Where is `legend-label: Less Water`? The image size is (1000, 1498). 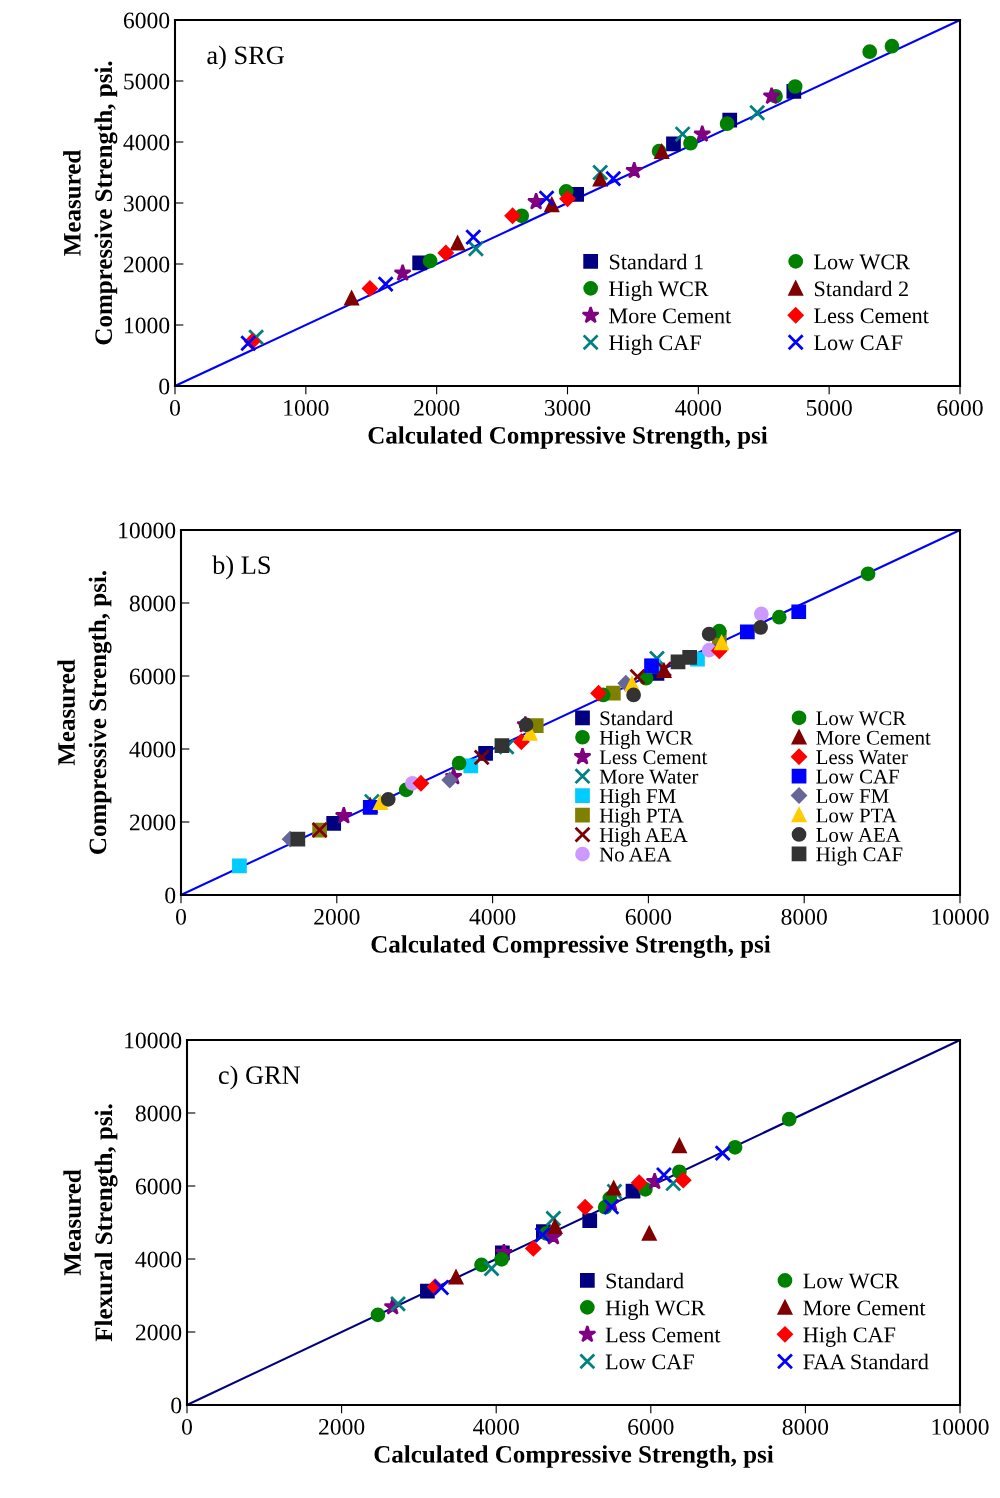 legend-label: Less Water is located at coordinates (862, 757).